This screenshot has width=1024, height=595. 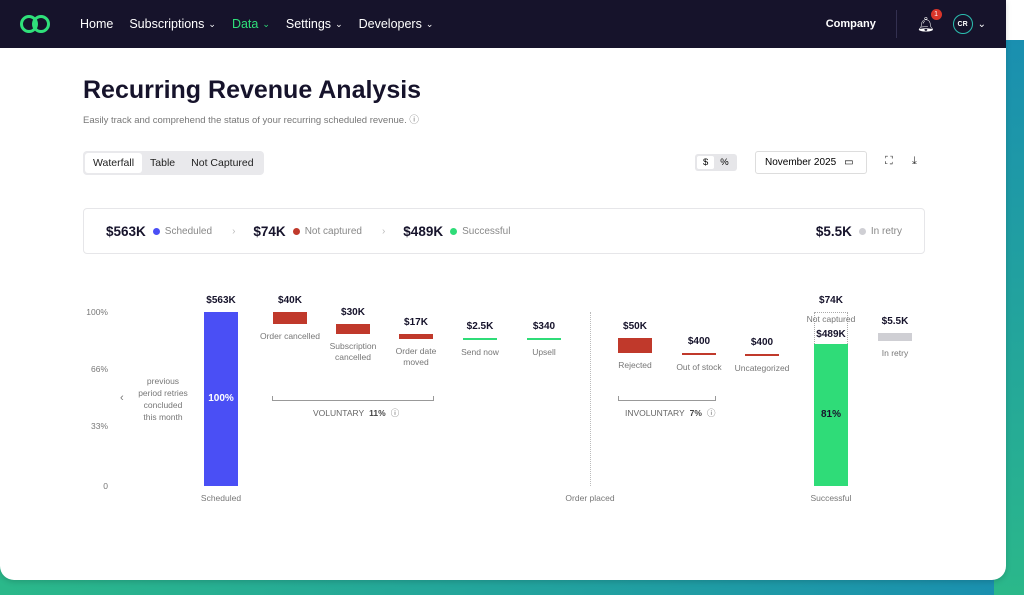 I want to click on nav-item-data: Data ⌄, so click(x=251, y=24).